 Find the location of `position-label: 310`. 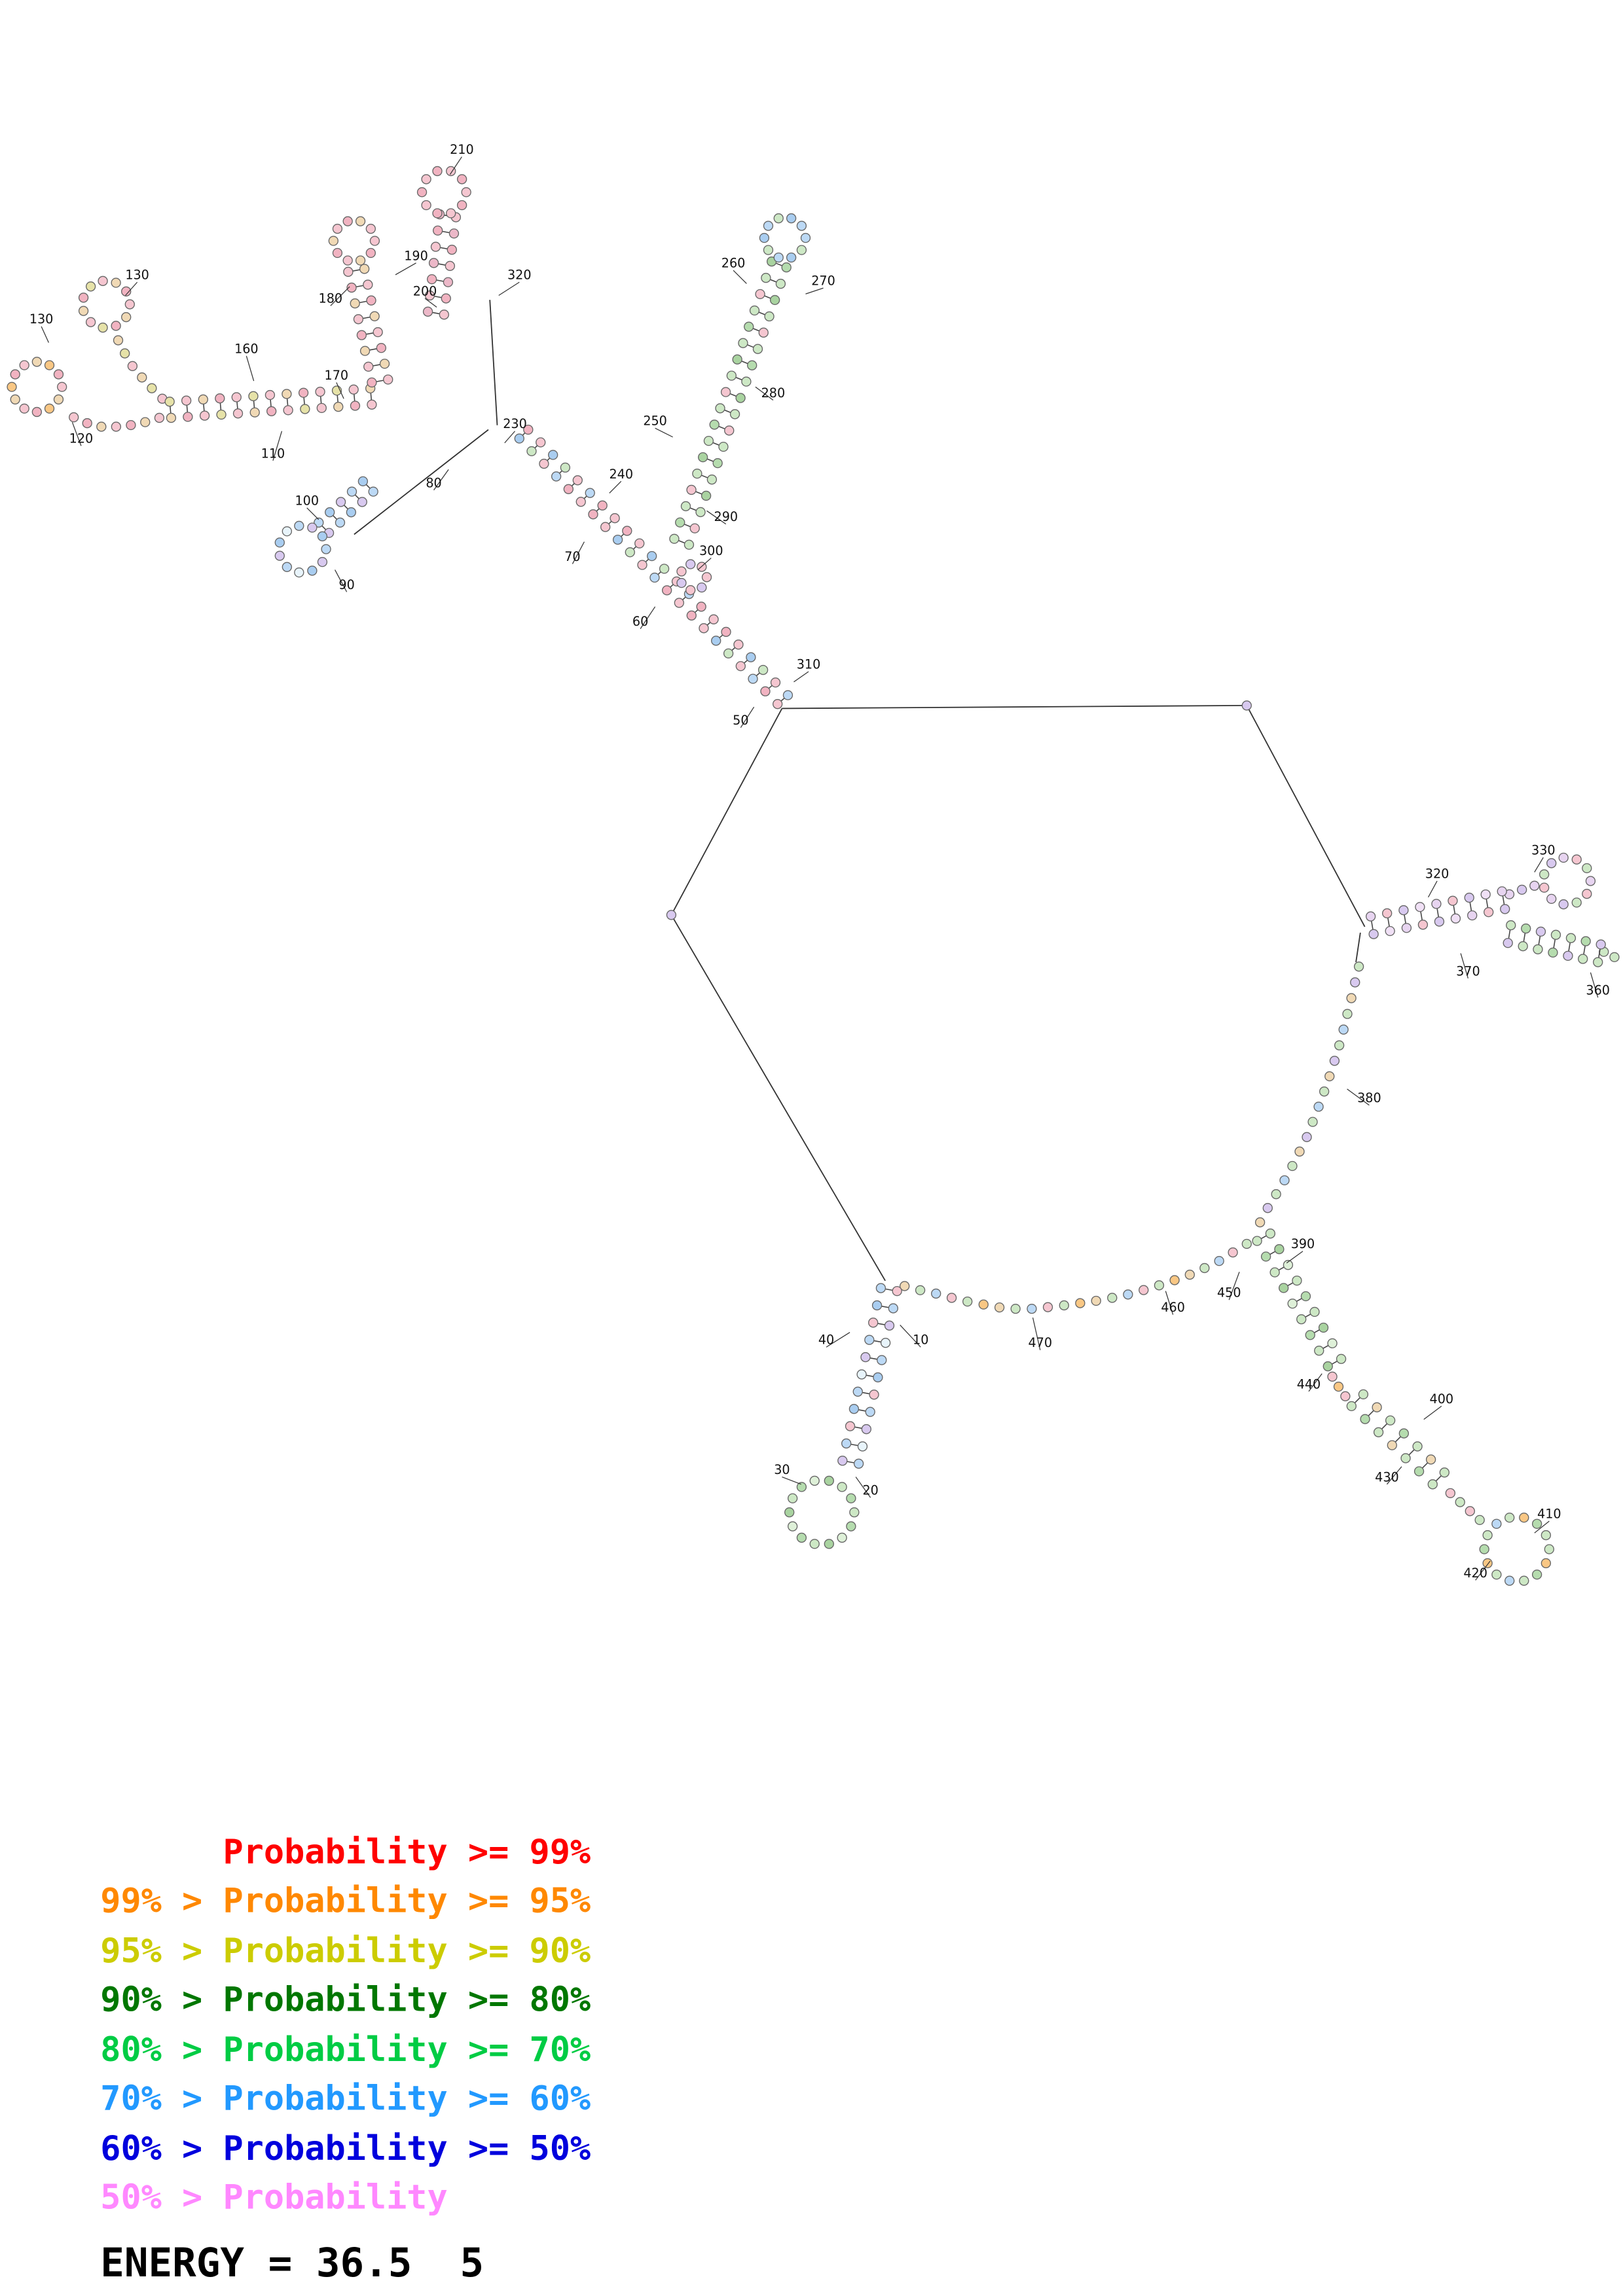

position-label: 310 is located at coordinates (809, 664).